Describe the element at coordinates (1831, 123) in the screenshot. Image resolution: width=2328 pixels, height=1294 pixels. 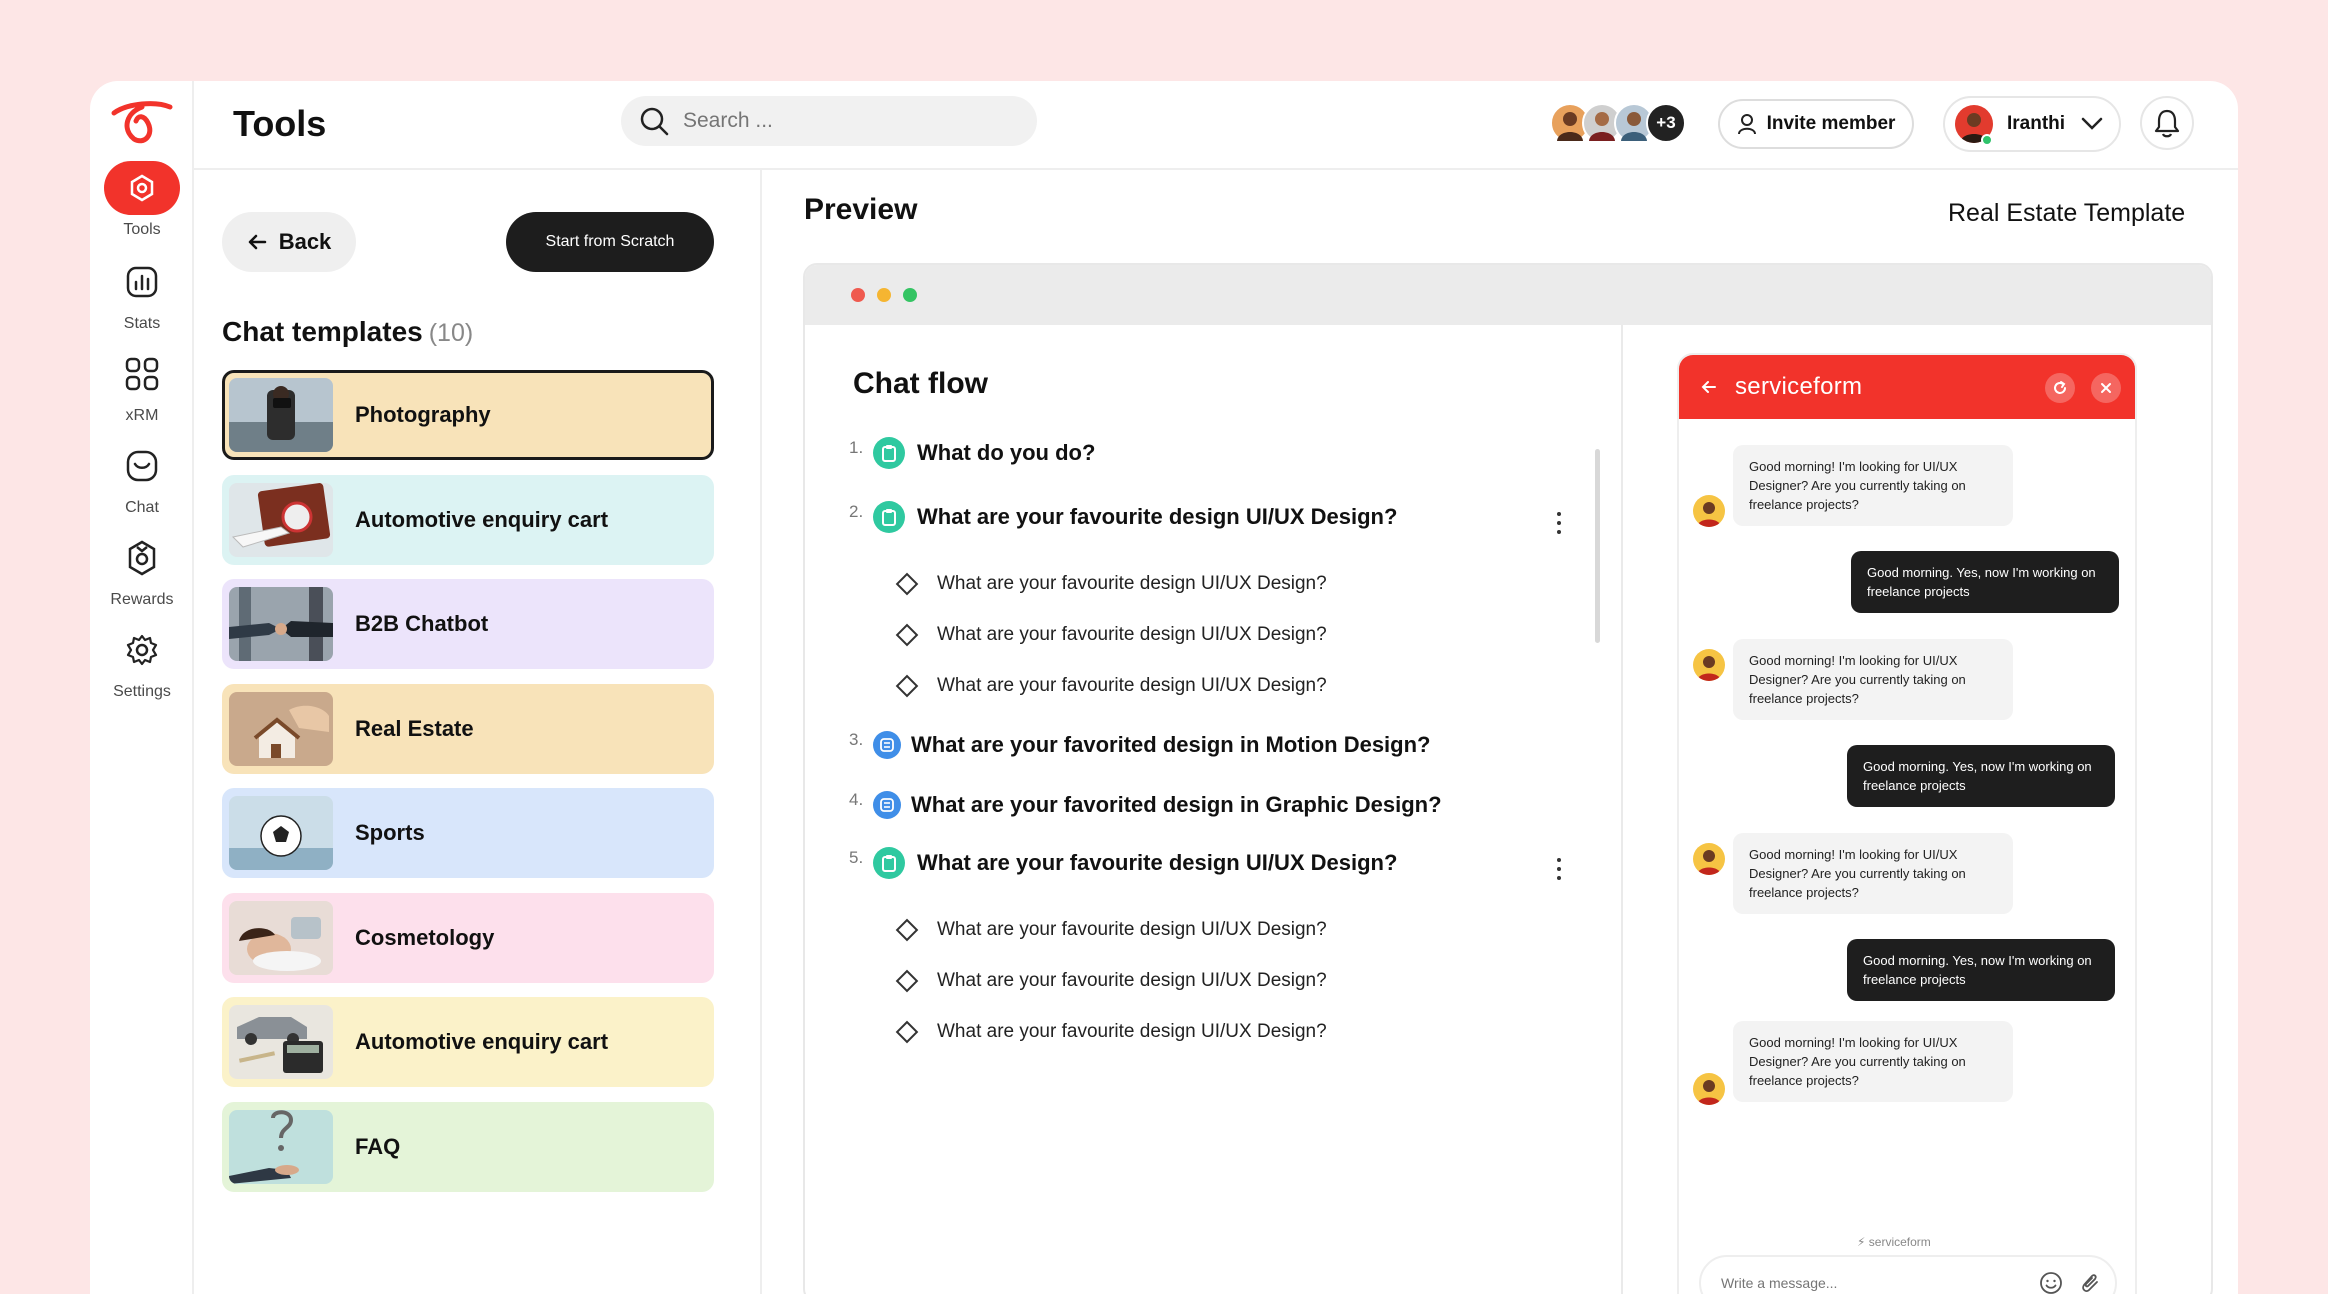
I see `invite-member-label: Invite member` at that location.